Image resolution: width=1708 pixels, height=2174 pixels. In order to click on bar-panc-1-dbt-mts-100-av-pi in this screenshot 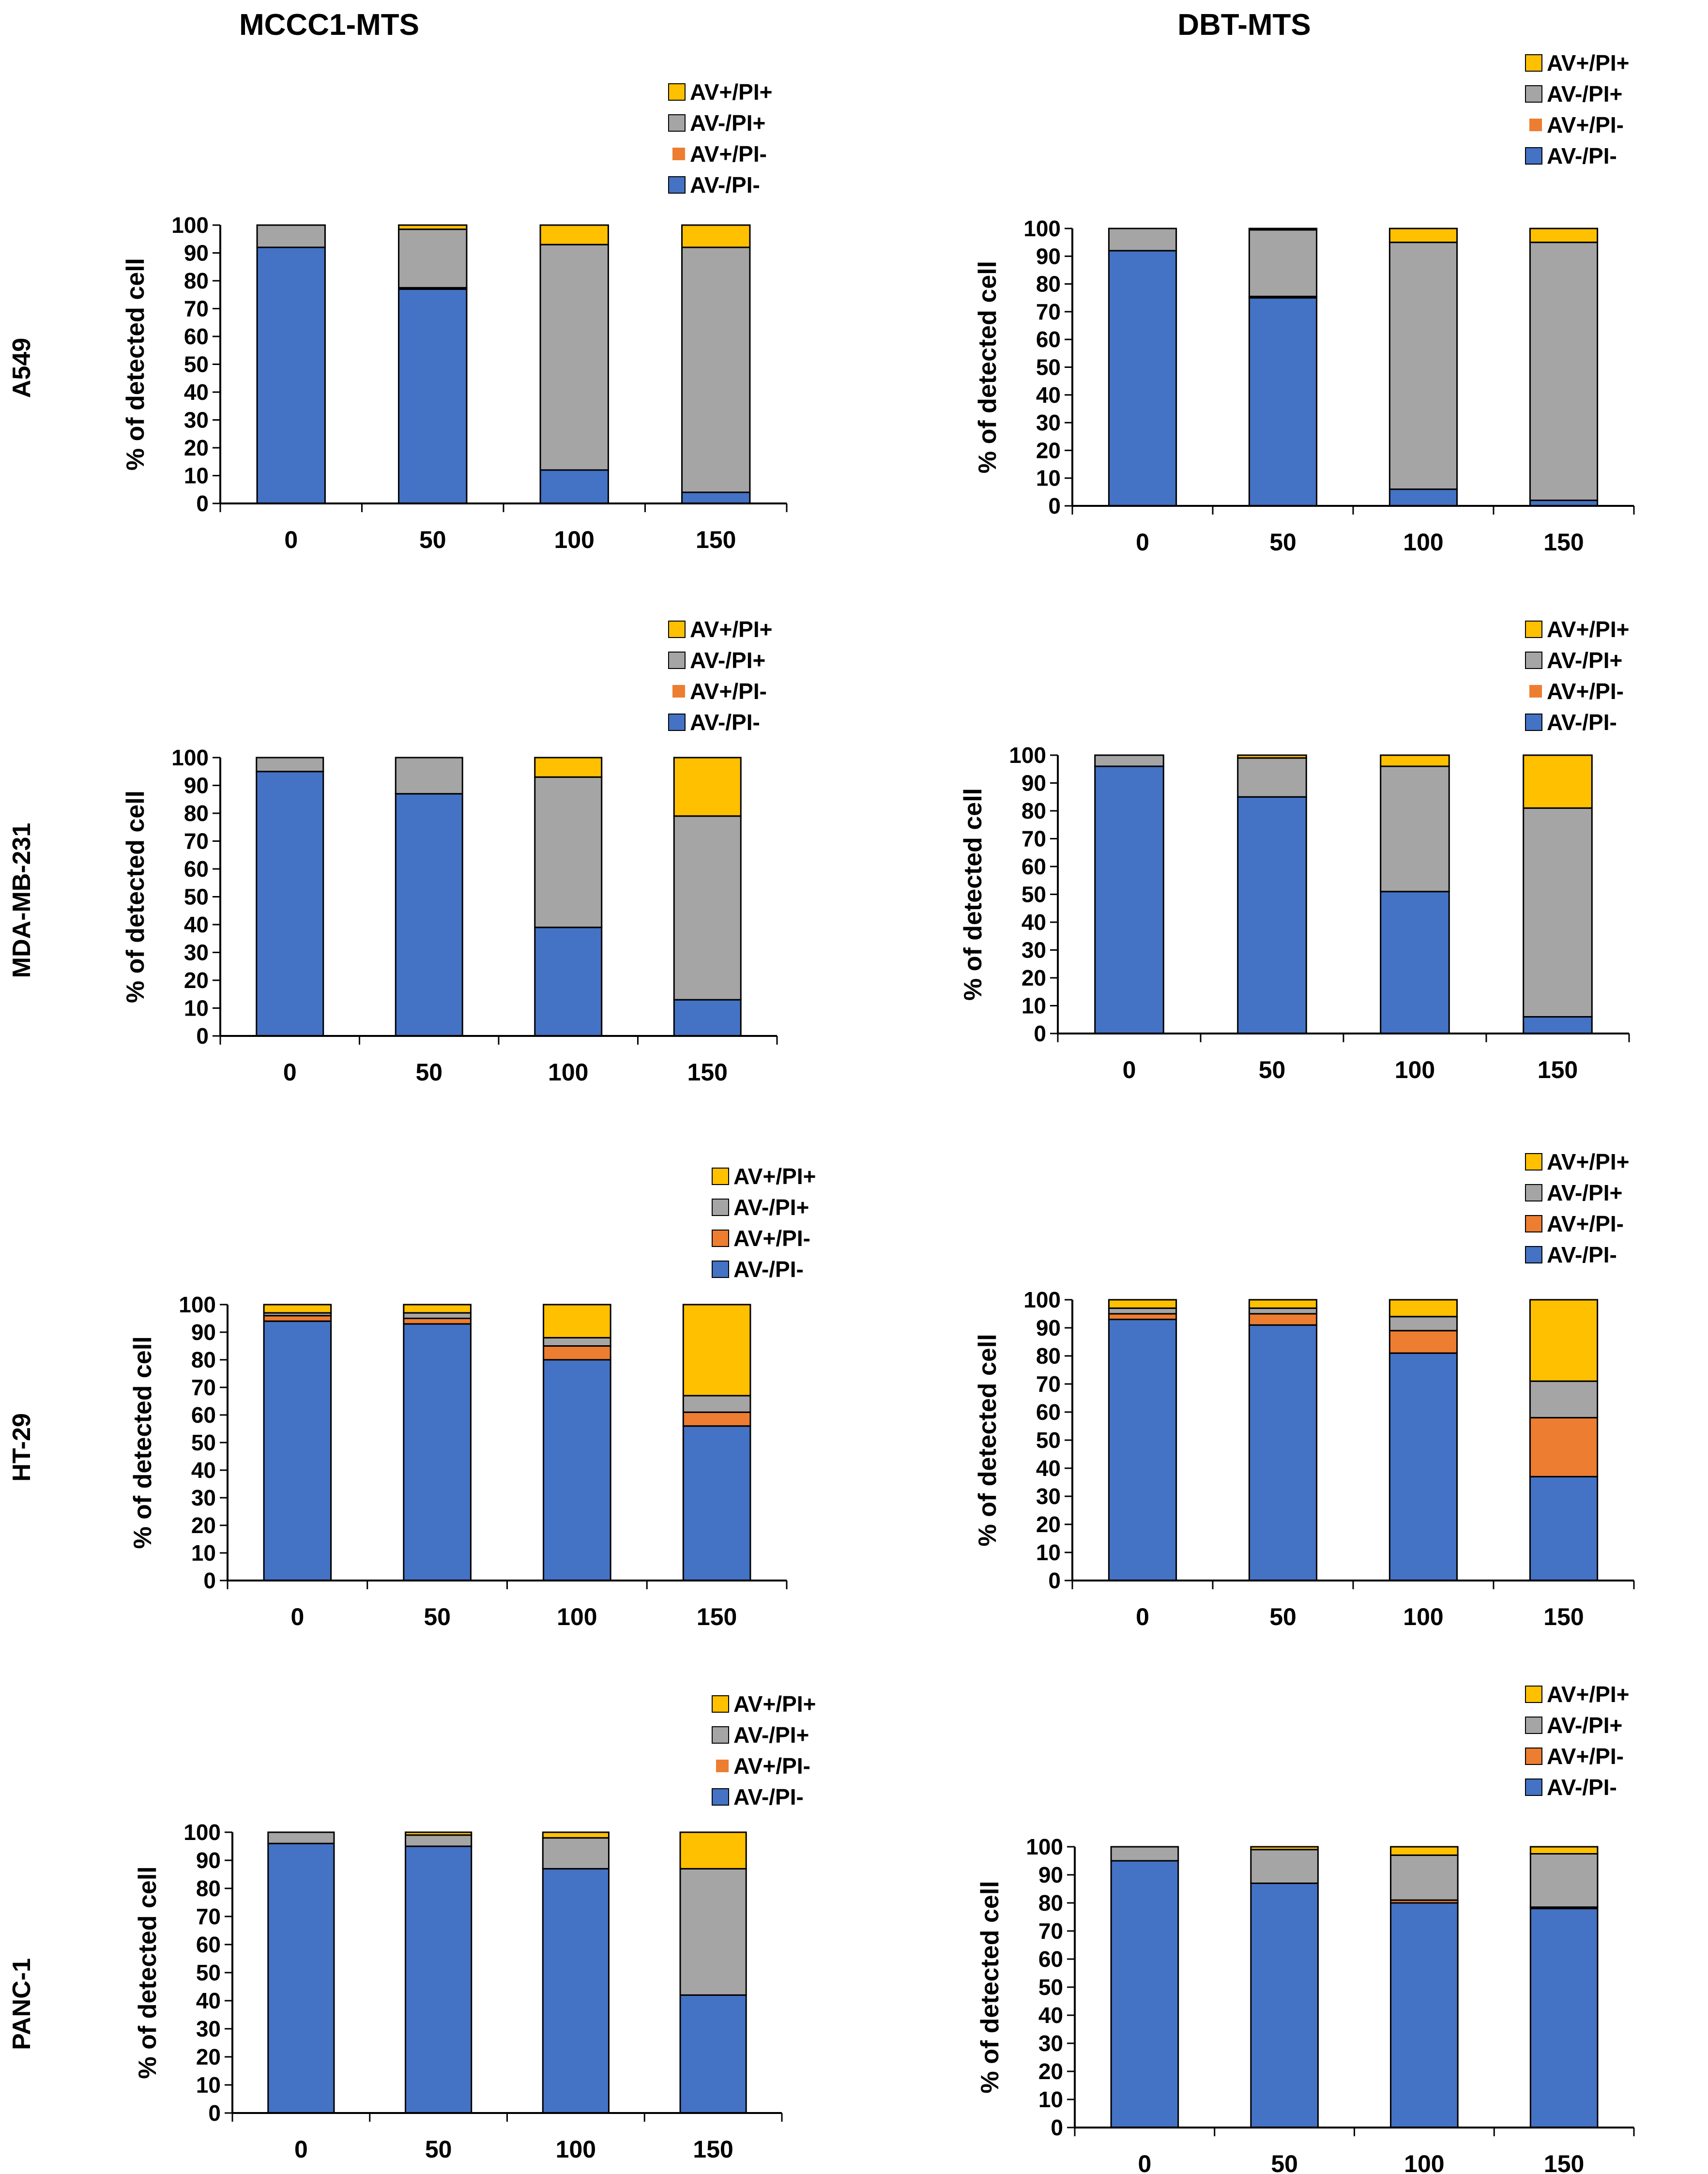, I will do `click(1424, 2015)`.